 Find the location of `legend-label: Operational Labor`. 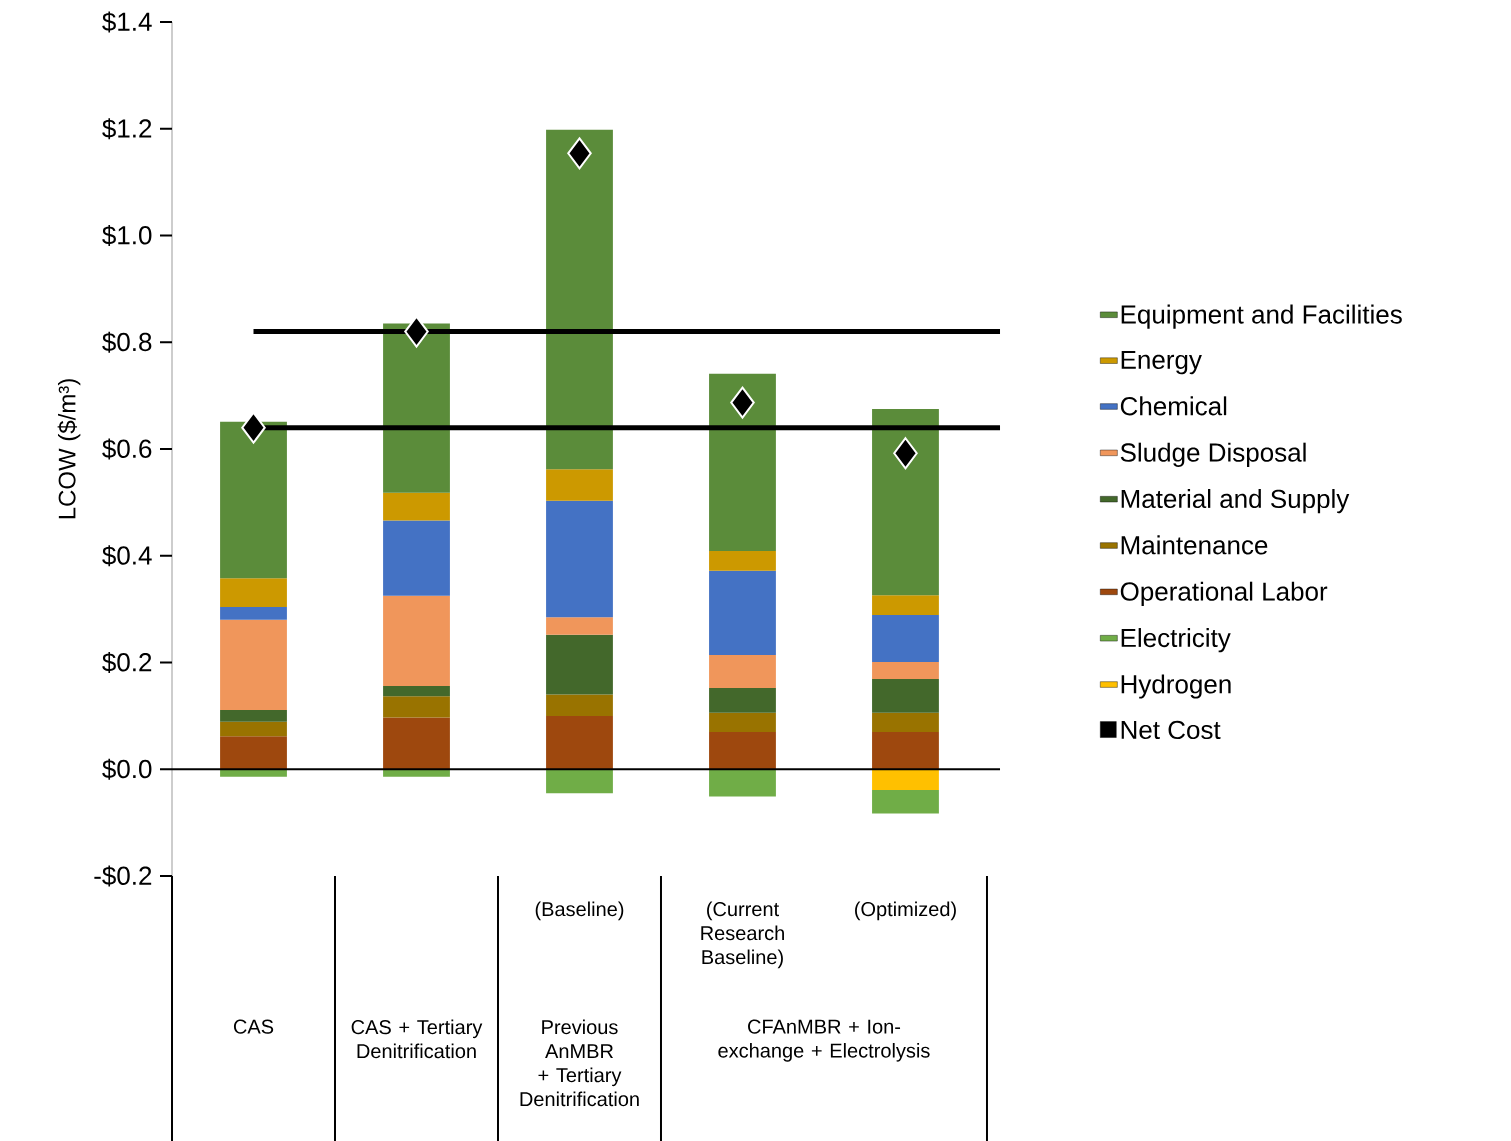

legend-label: Operational Labor is located at coordinates (1224, 593).